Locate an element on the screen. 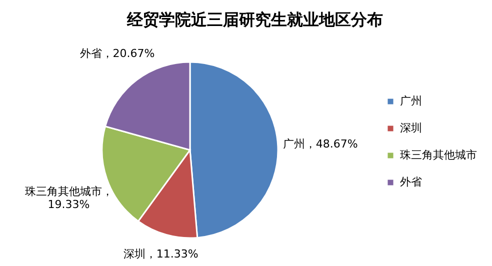 The height and width of the screenshot is (266, 492). legend-label: 珠三角其他城市 is located at coordinates (438, 155).